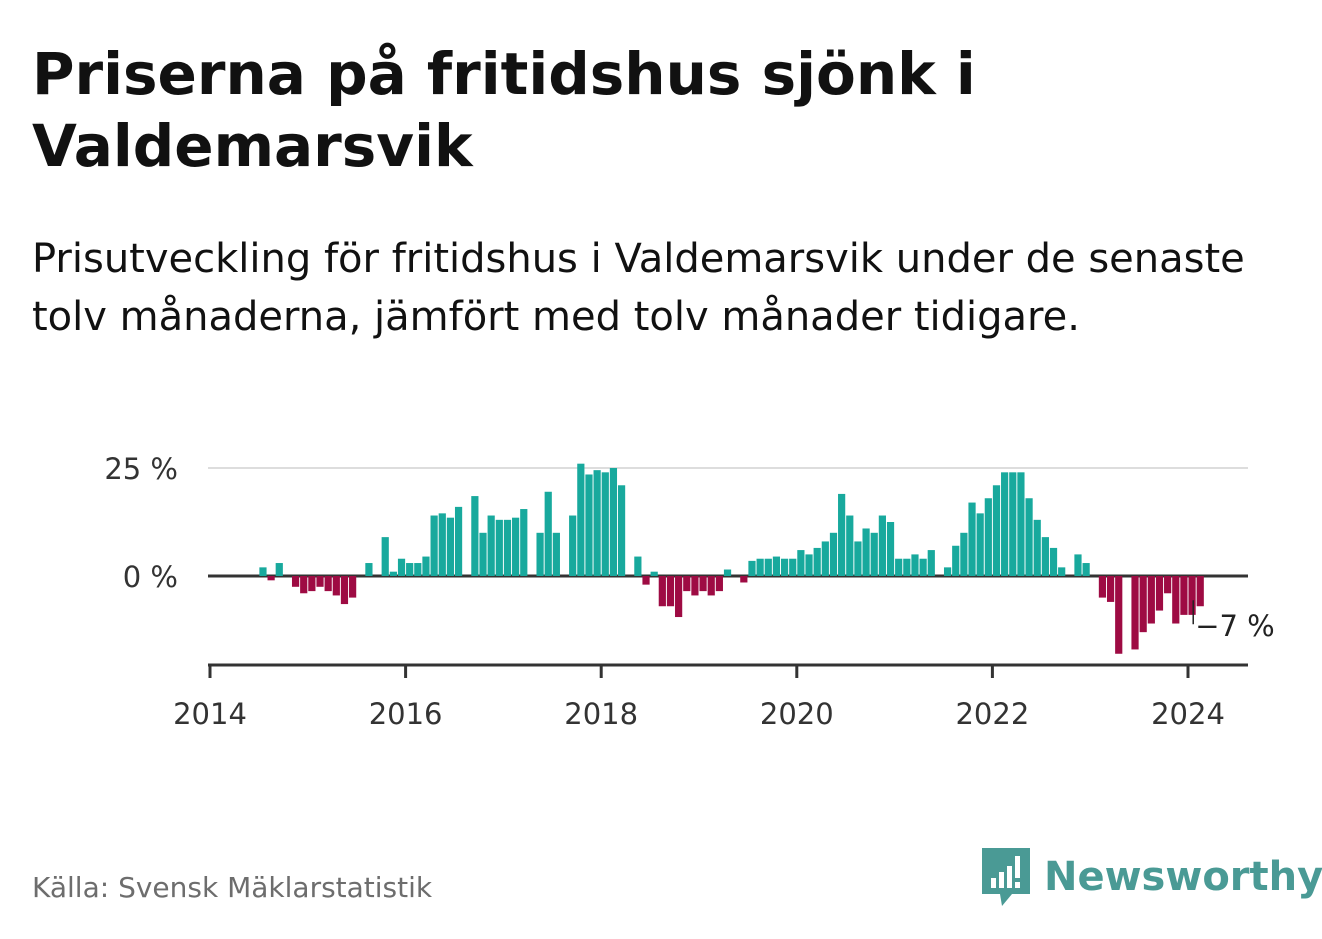 The image size is (1322, 939). What do you see at coordinates (992, 714) in the screenshot?
I see `x-tick-label: 2022` at bounding box center [992, 714].